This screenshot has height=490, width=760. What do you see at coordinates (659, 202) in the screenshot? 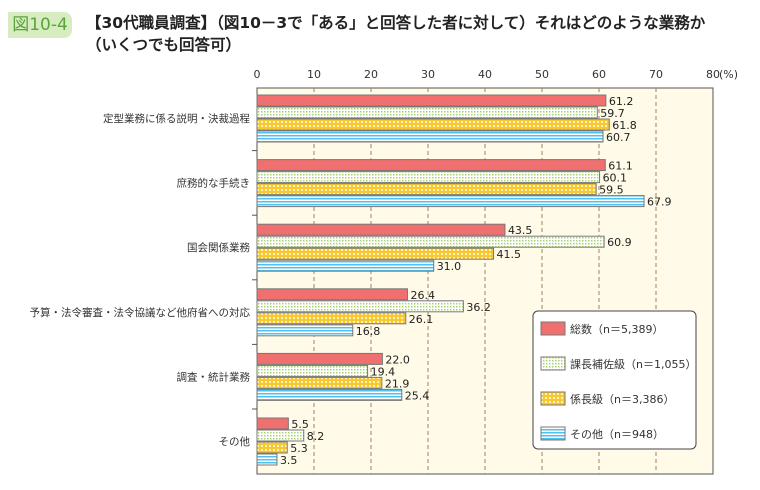
I see `data-label: 67.9` at bounding box center [659, 202].